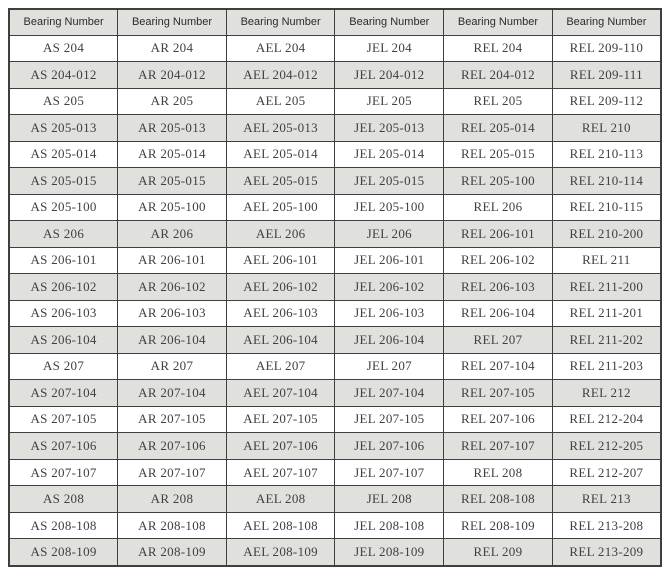 The width and height of the screenshot is (670, 576). Describe the element at coordinates (389, 366) in the screenshot. I see `bearing-number-cell: JEL 207` at that location.